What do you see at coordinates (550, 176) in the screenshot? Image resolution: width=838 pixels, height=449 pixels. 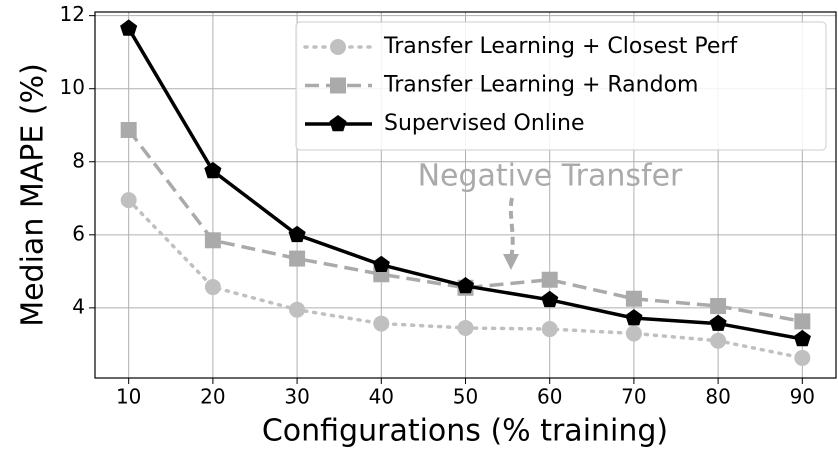 I see `annotation: Negative Transfer` at bounding box center [550, 176].